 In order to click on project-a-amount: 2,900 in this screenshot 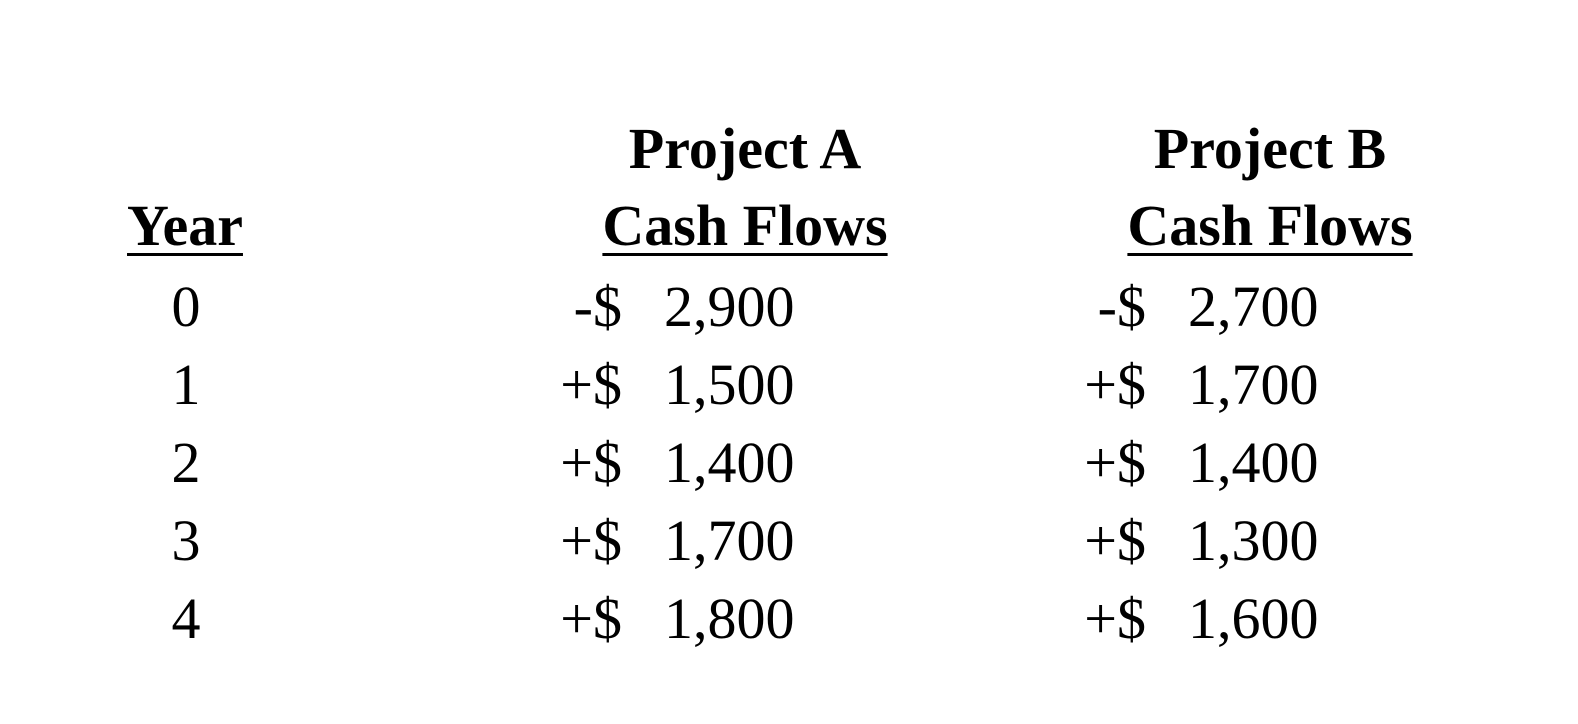, I will do `click(729, 306)`.